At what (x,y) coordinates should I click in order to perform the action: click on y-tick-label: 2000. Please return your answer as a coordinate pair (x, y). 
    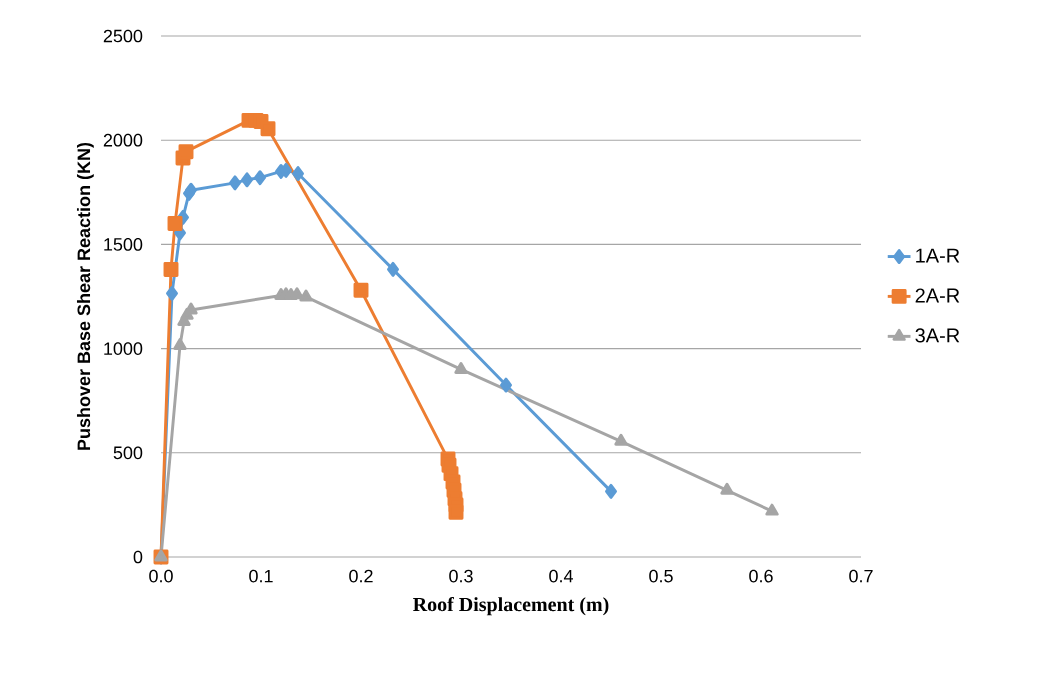
    Looking at the image, I should click on (123, 140).